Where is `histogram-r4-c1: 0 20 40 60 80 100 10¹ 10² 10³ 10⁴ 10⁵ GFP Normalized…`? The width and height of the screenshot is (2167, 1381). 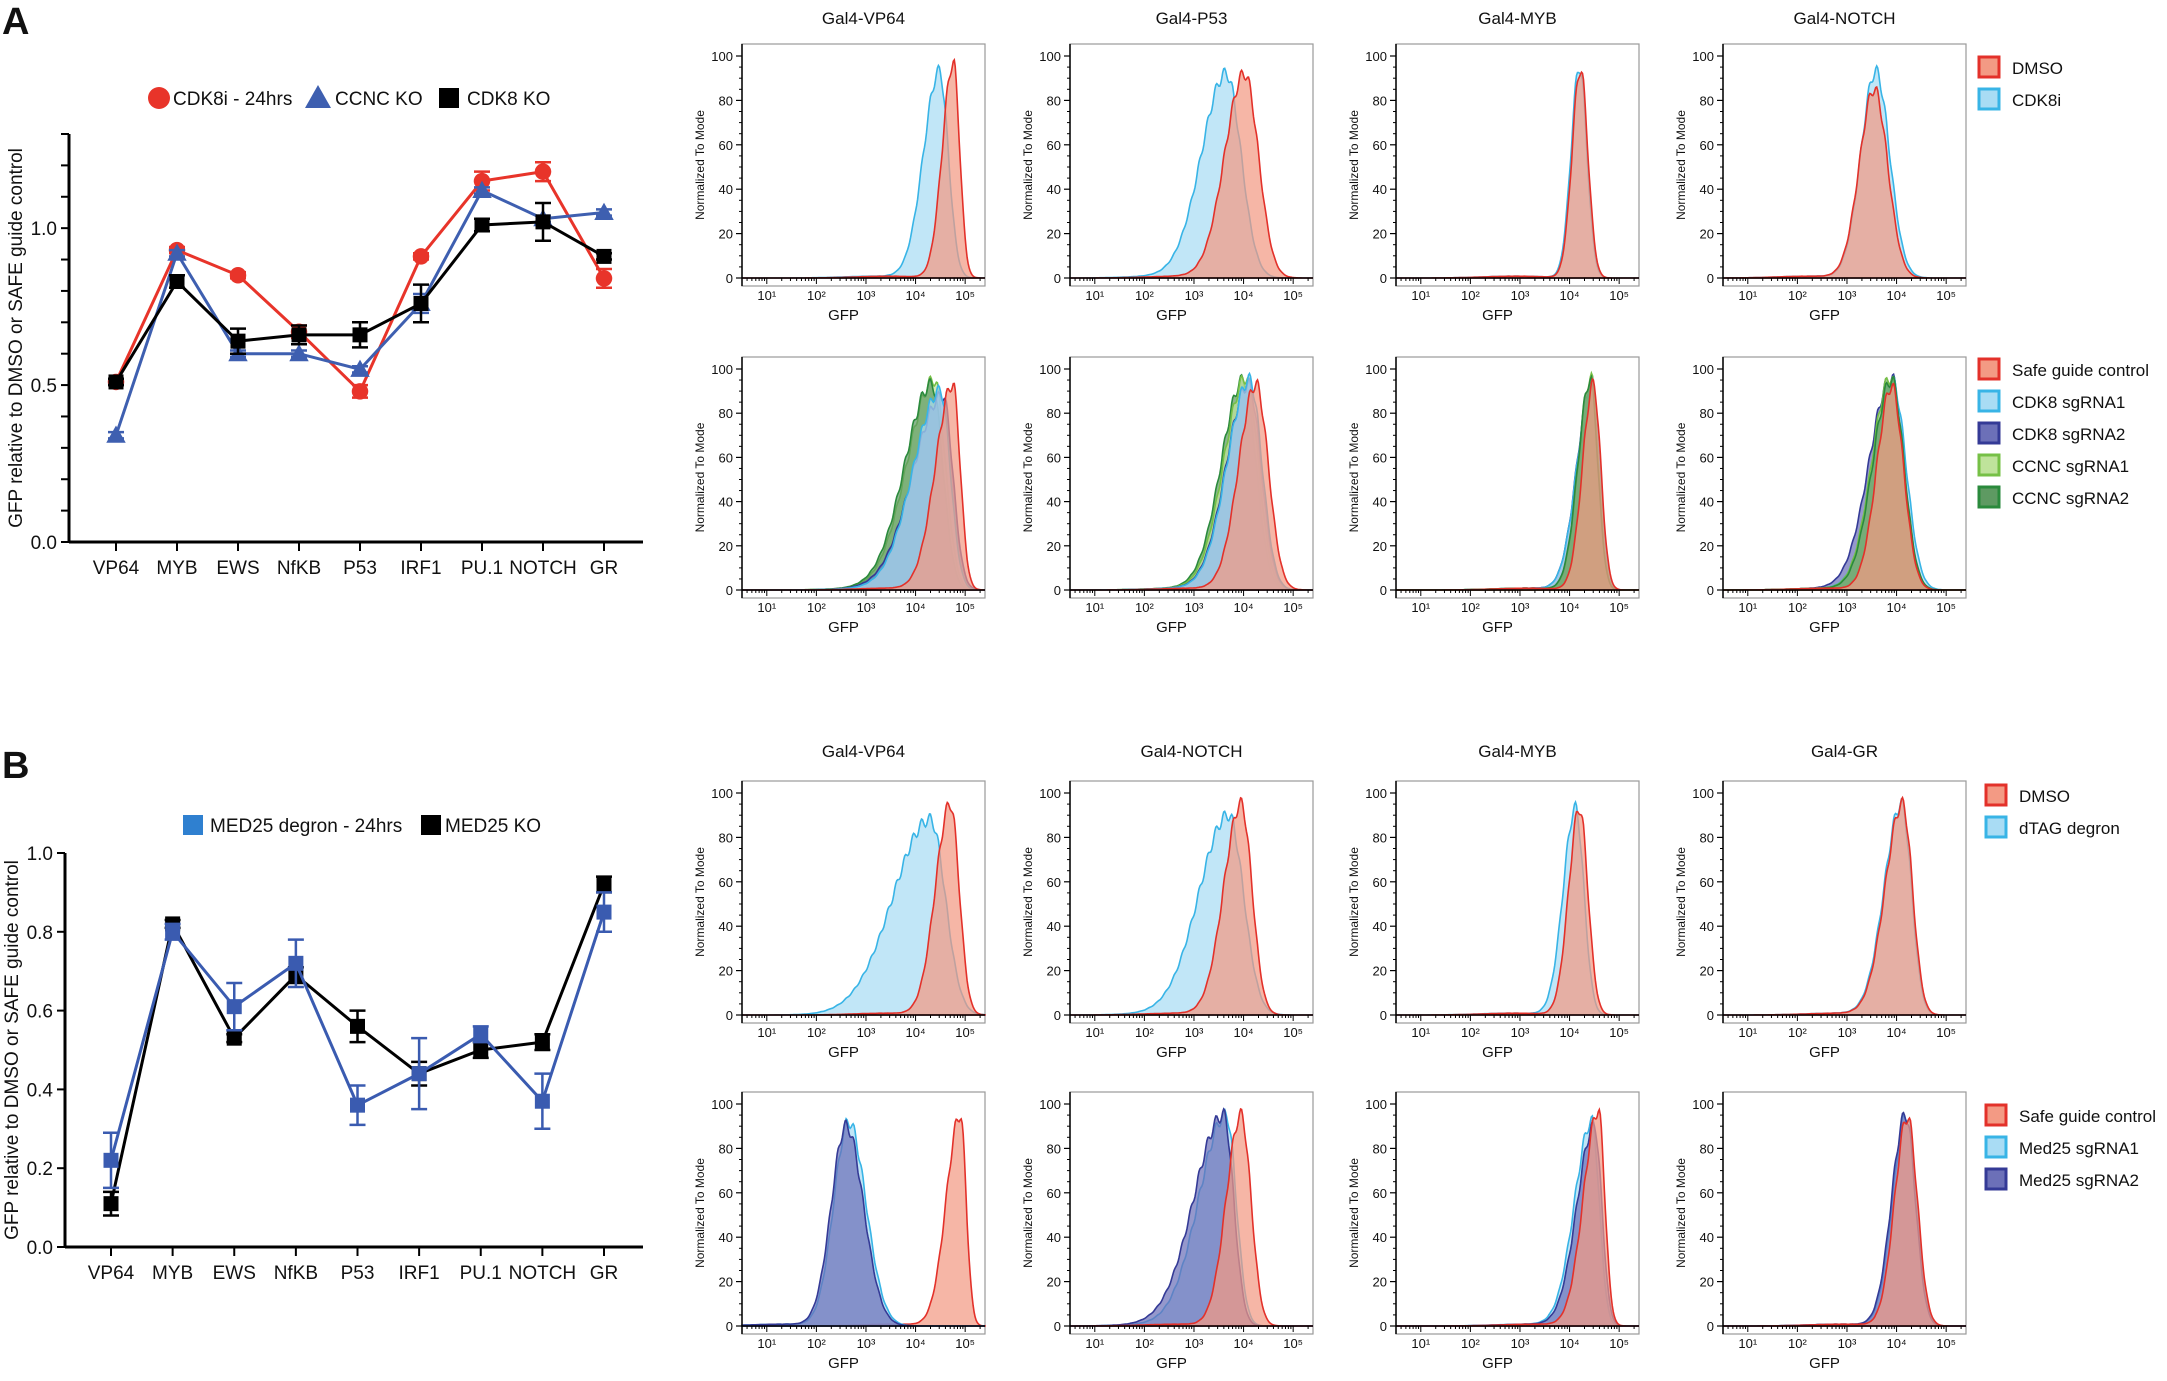 histogram-r4-c1: 0 20 40 60 80 100 10¹ 10² 10³ 10⁴ 10⁵ GFP Normalized… is located at coordinates (839, 1231).